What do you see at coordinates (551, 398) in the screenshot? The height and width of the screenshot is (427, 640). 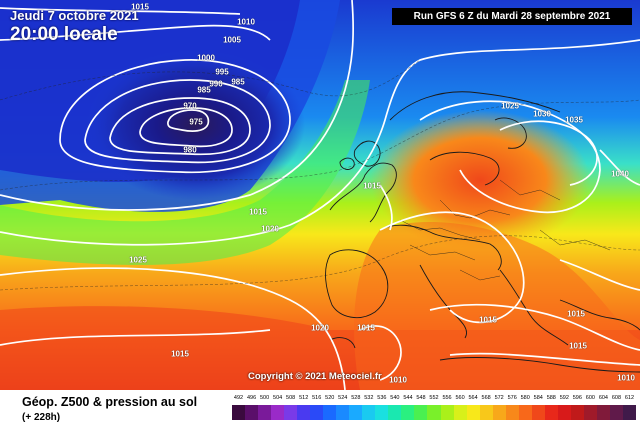 I see `color-scale-tick: 588` at bounding box center [551, 398].